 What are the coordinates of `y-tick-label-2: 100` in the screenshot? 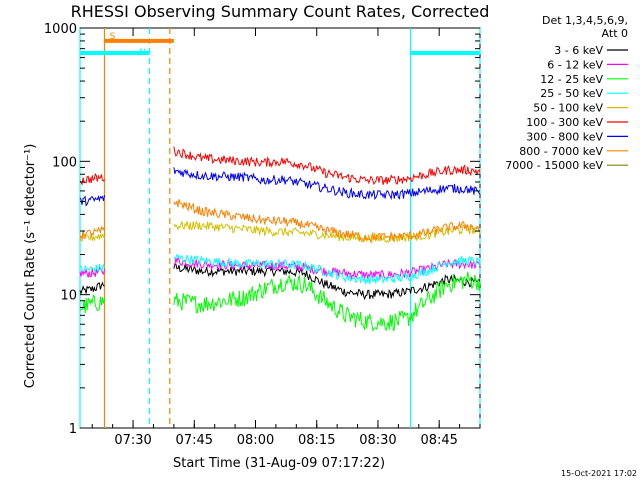 It's located at (64, 162).